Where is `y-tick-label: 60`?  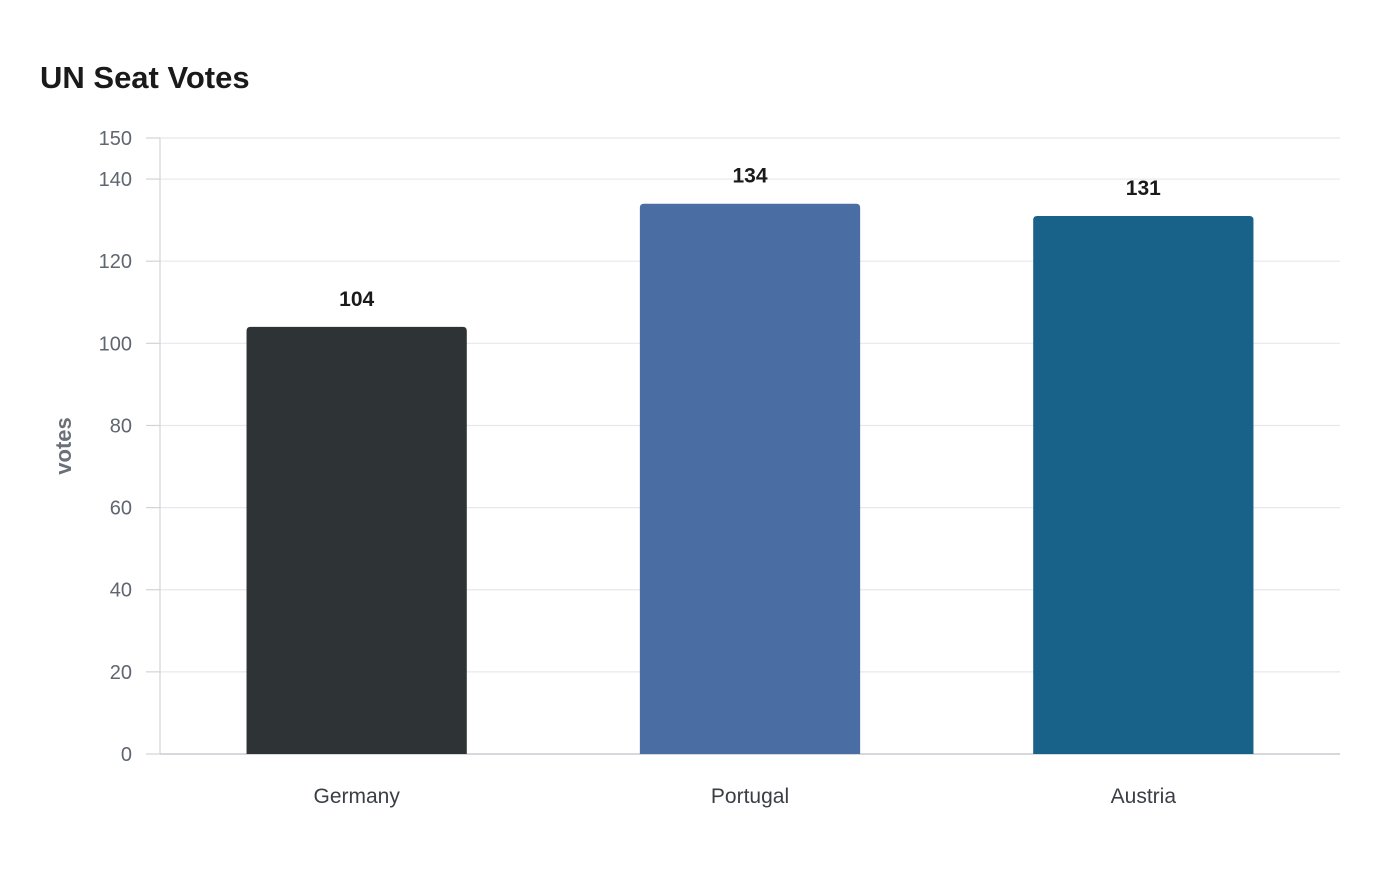 y-tick-label: 60 is located at coordinates (121, 509).